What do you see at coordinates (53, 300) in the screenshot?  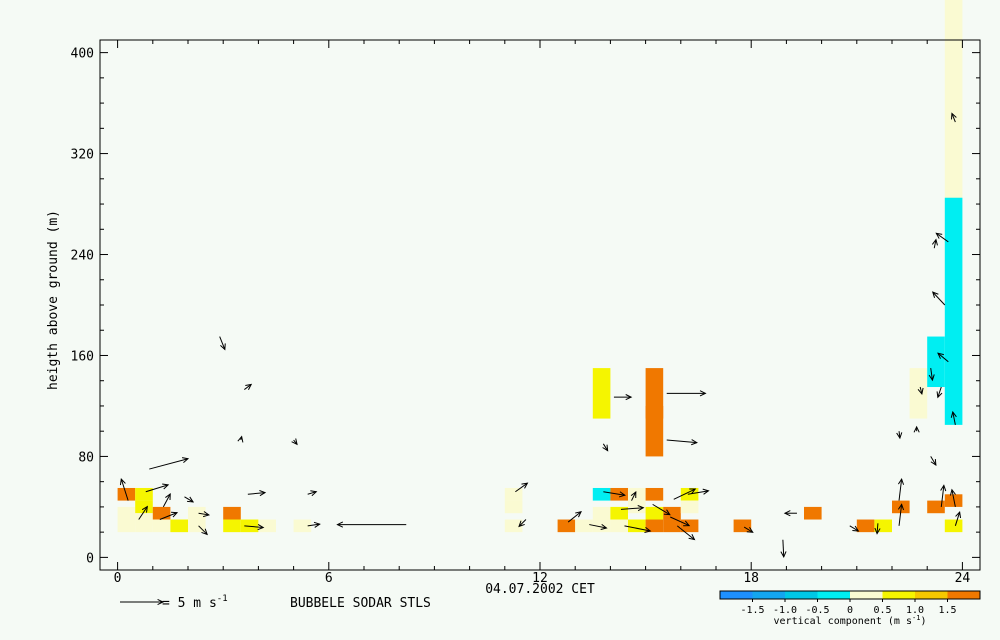 I see `y-axis-label: heigth above ground (m)` at bounding box center [53, 300].